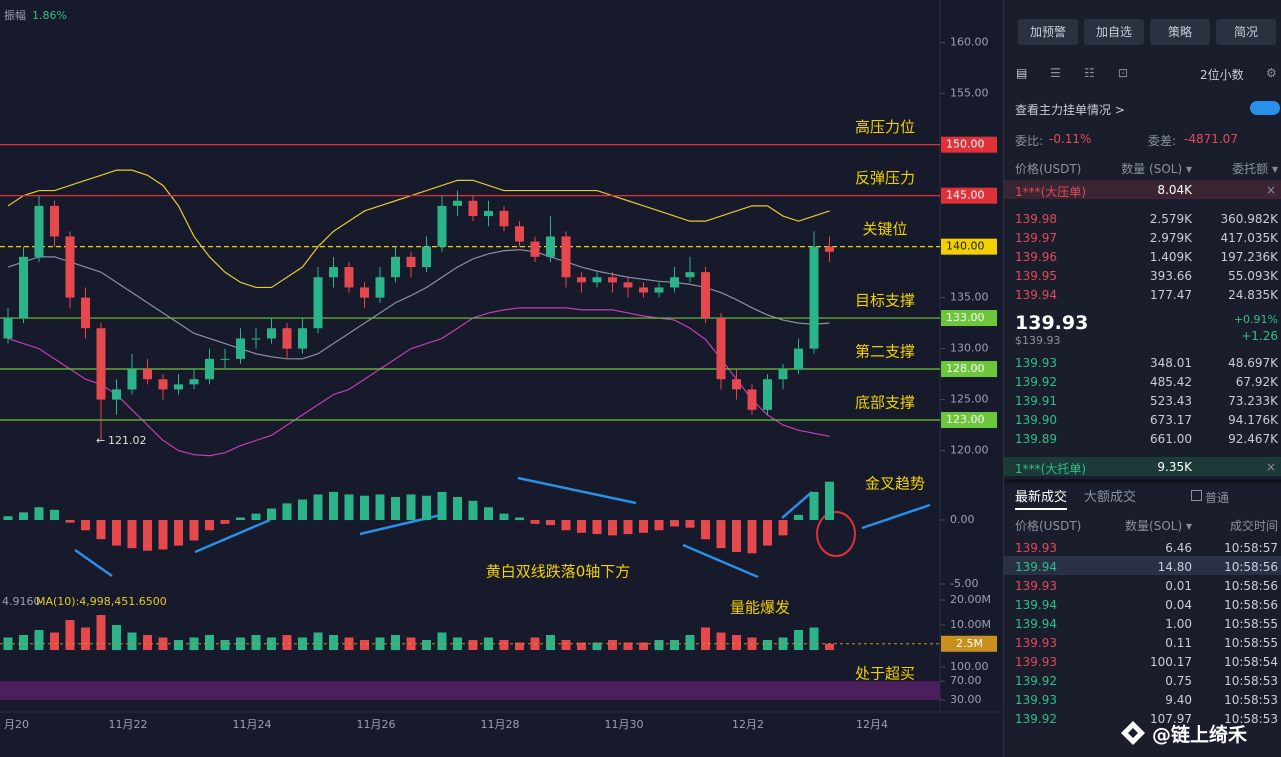  Describe the element at coordinates (1142, 481) in the screenshot. I see `section-bg` at that location.